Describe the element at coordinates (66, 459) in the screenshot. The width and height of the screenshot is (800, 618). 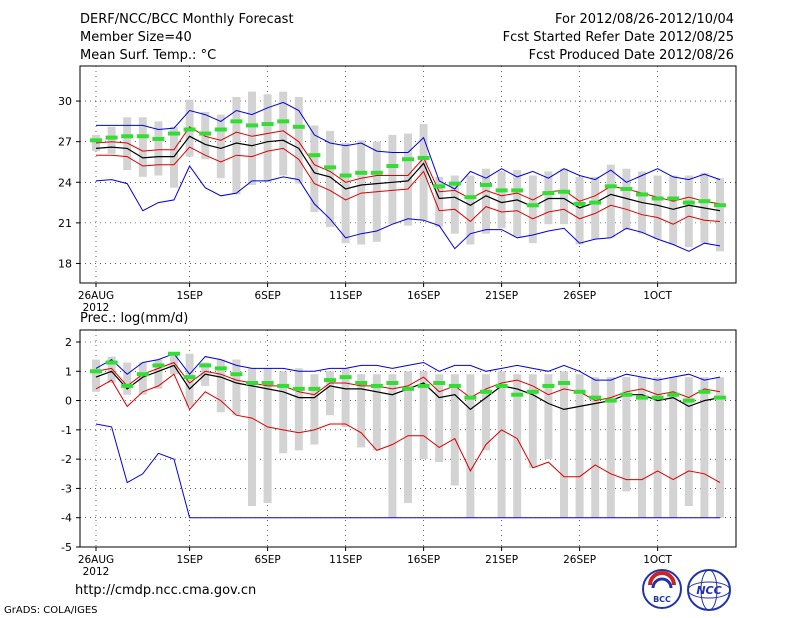
I see `y-tick-label: -2` at that location.